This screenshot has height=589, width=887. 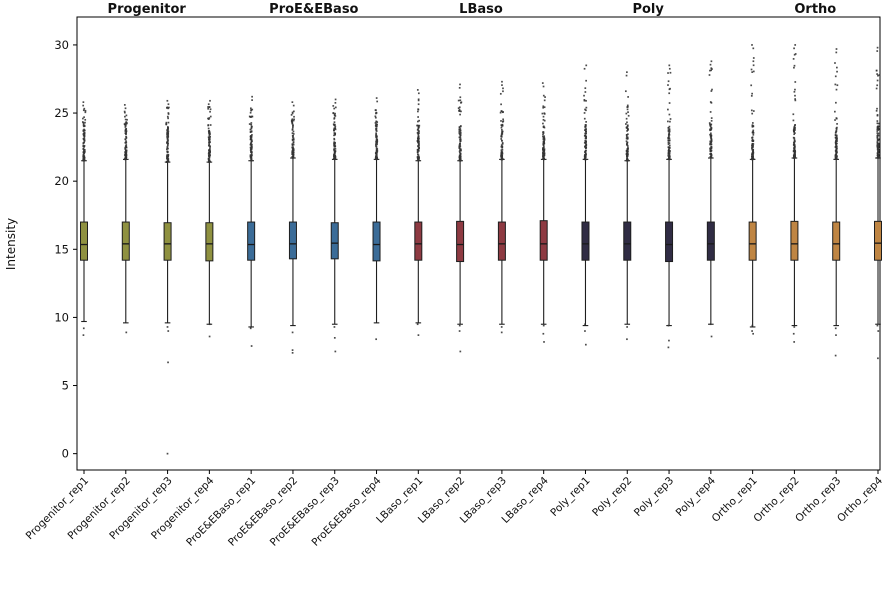 I want to click on group-title: LBaso, so click(x=481, y=9).